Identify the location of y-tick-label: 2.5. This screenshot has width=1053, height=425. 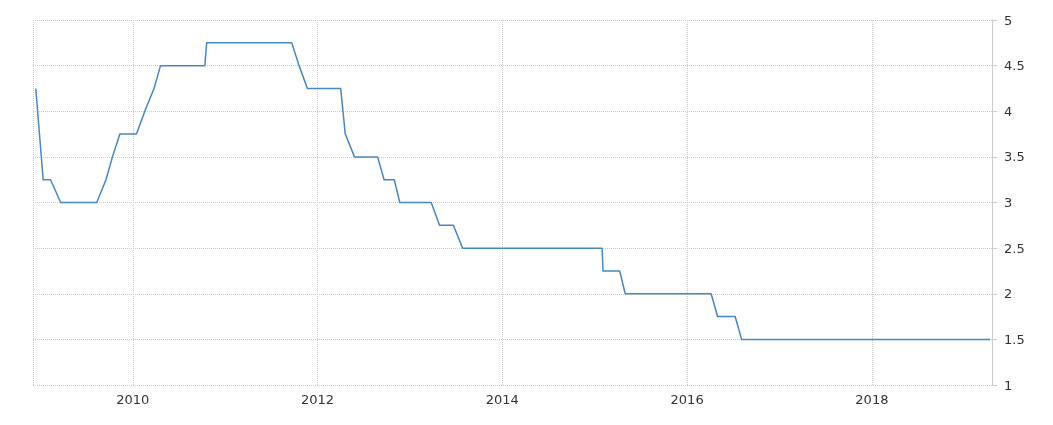
(1014, 248).